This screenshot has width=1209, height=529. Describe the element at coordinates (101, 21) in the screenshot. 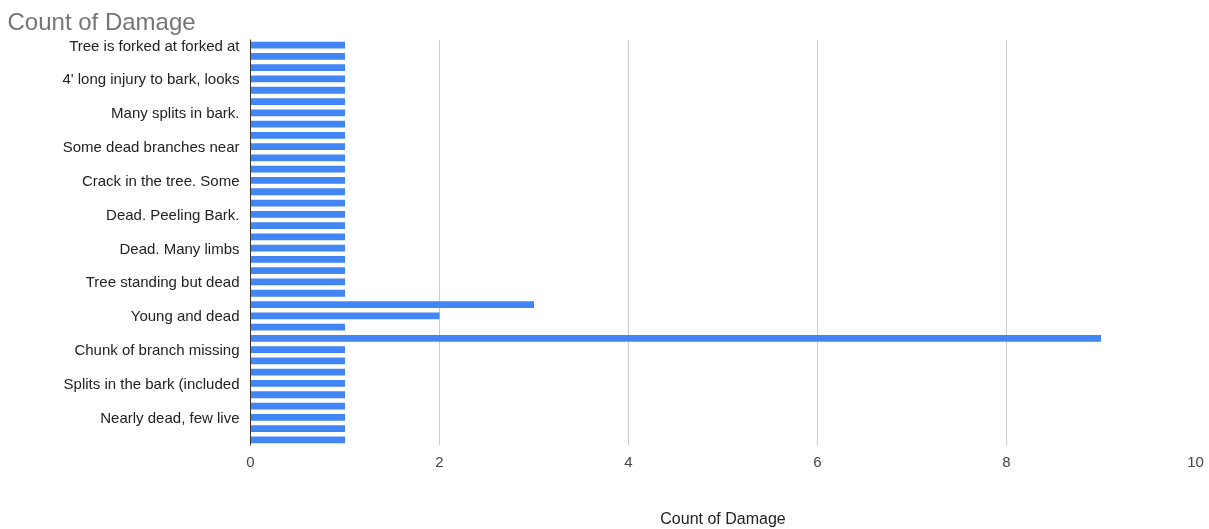

I see `chart-title: Count of Damage` at that location.